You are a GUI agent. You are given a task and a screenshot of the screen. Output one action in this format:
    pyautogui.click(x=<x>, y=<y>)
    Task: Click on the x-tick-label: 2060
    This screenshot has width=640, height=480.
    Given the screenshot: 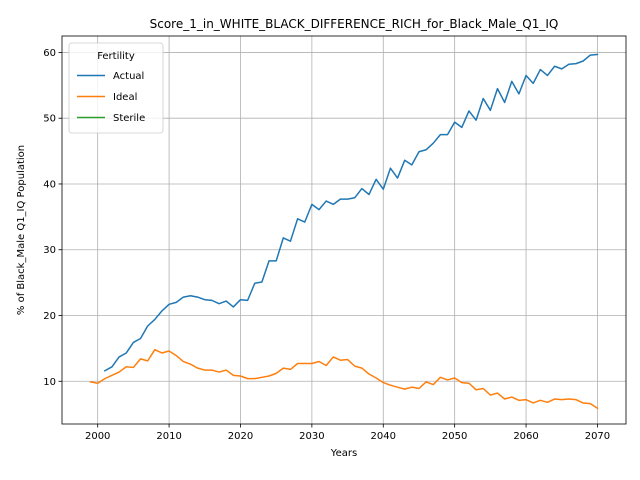 What is the action you would take?
    pyautogui.click(x=525, y=436)
    